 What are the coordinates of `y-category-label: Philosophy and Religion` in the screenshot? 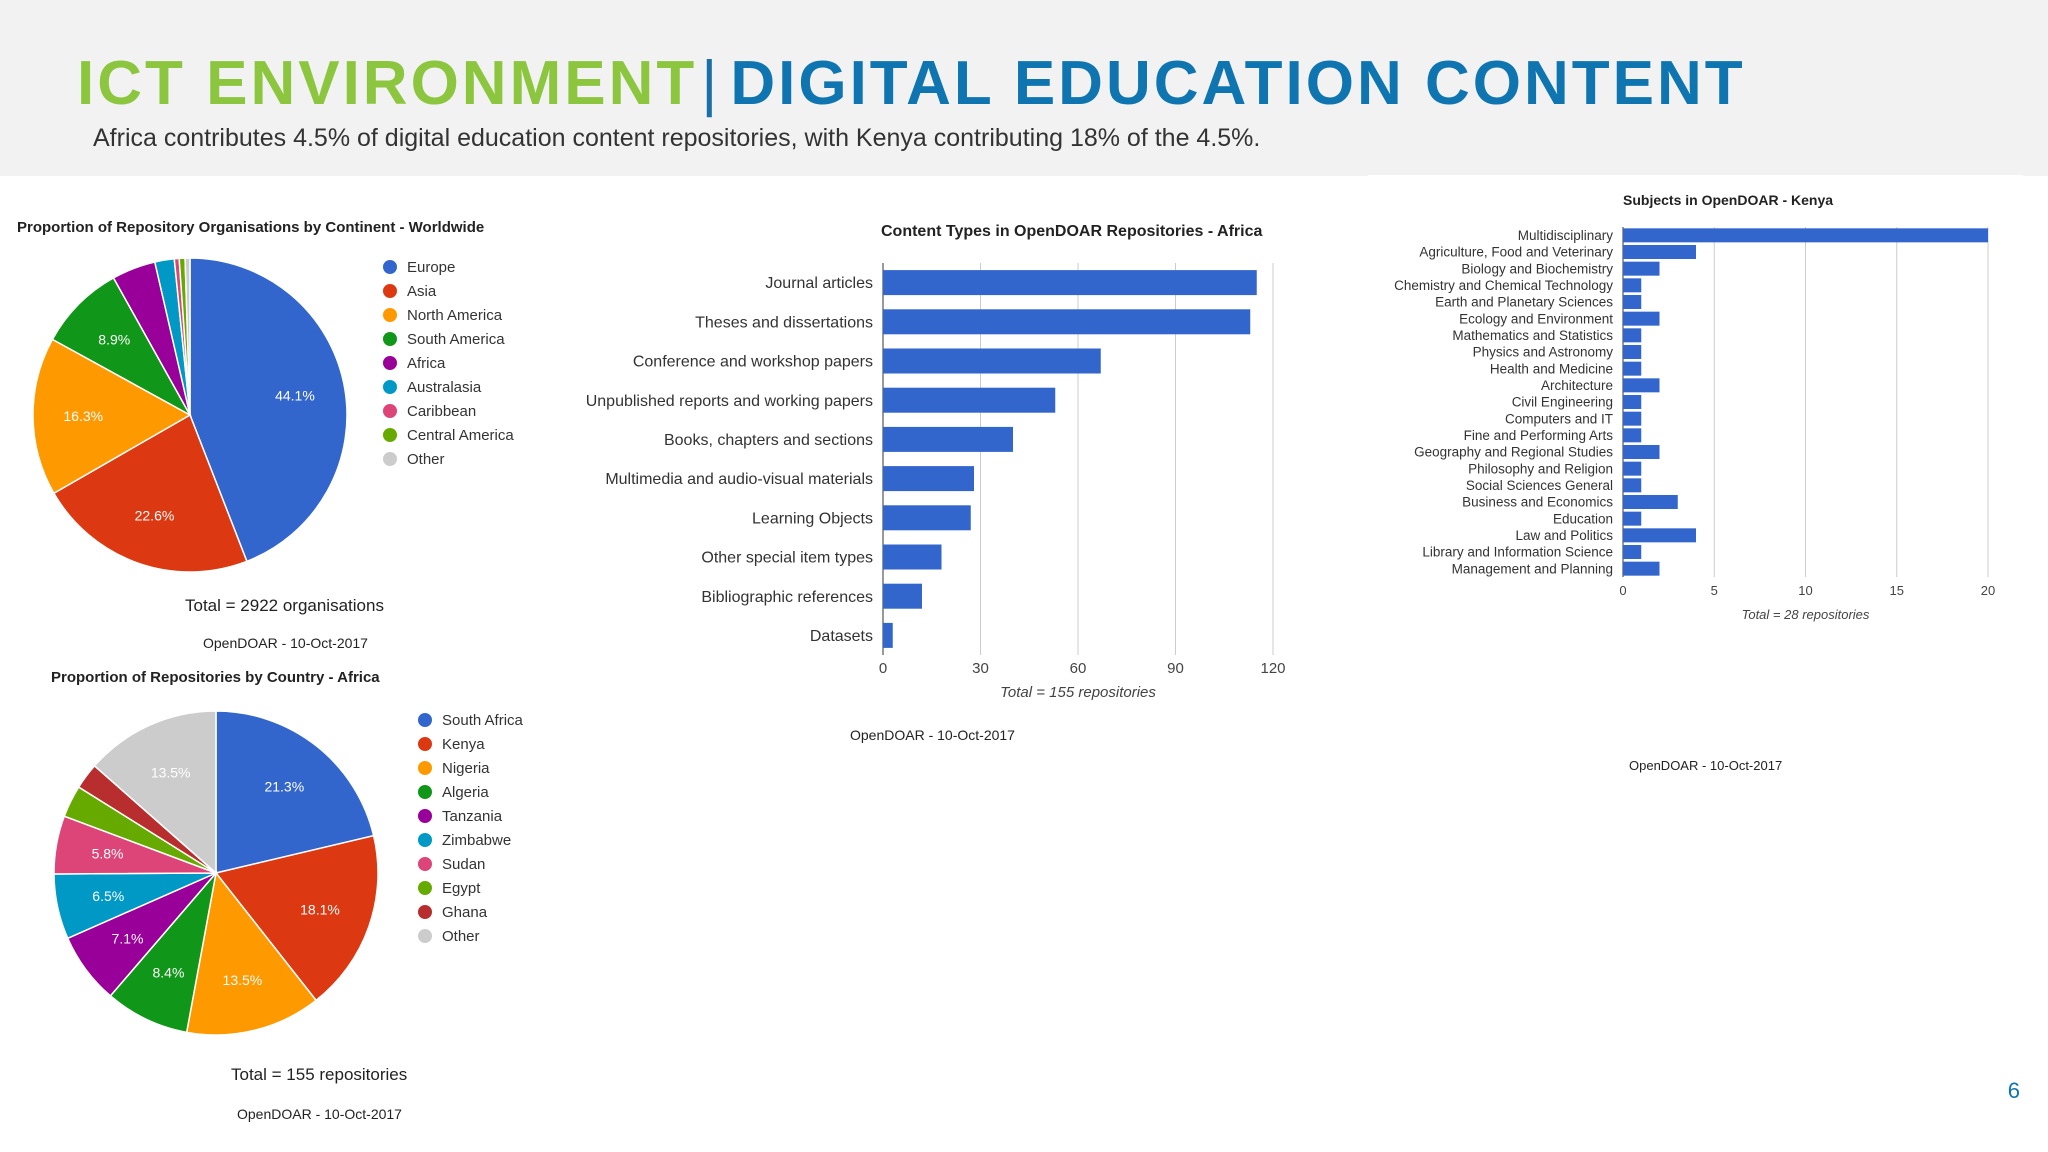 It's located at (1540, 468).